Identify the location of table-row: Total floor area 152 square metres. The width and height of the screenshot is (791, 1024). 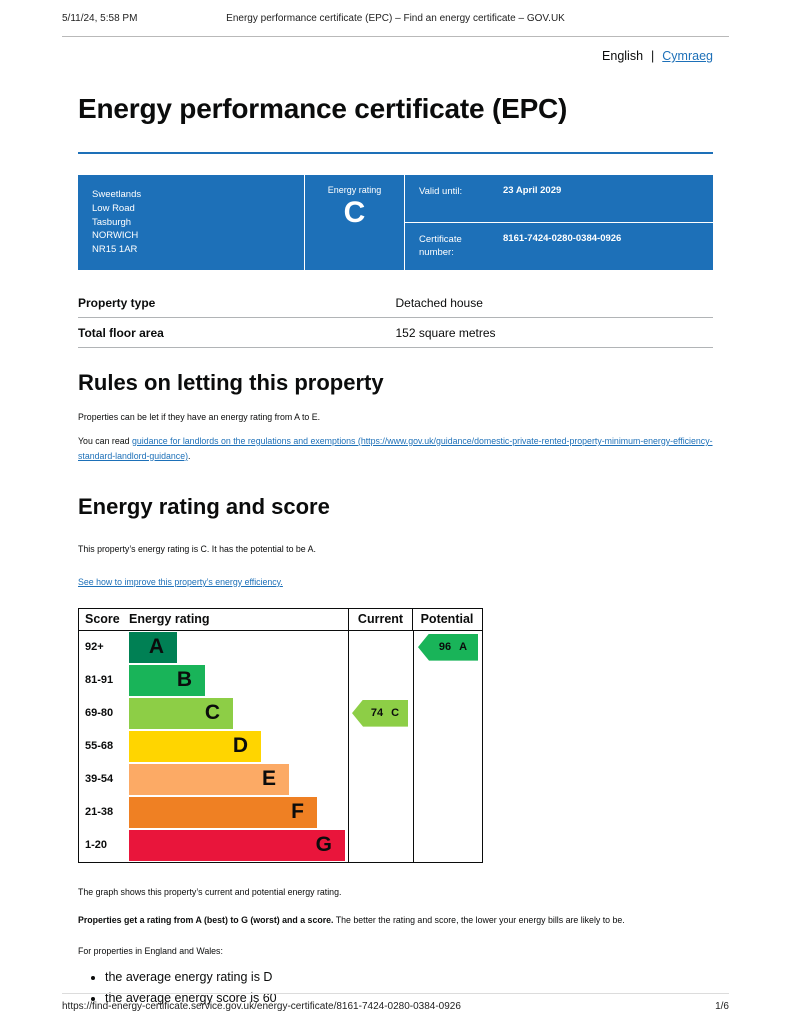
(395, 333).